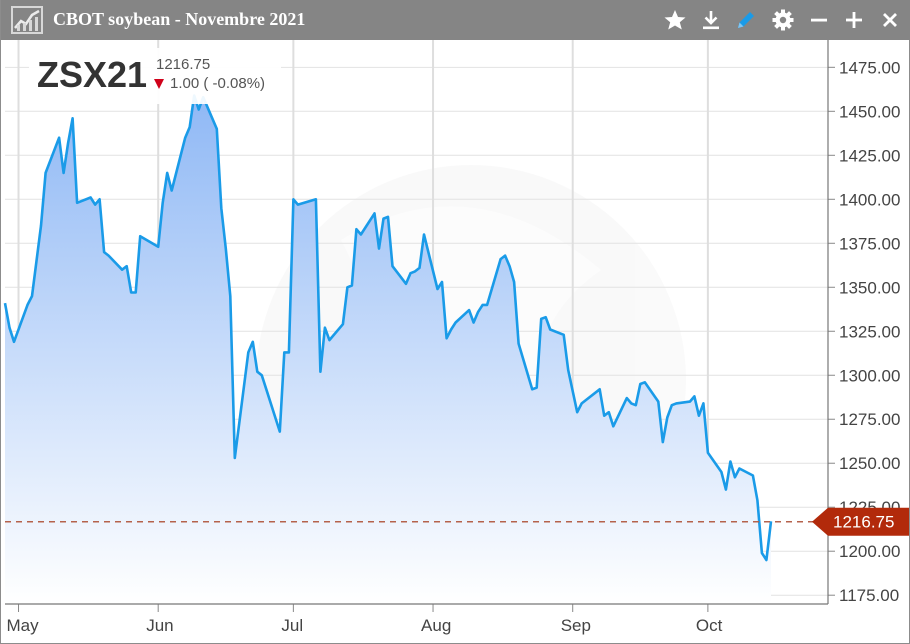 The width and height of the screenshot is (910, 644). What do you see at coordinates (869, 243) in the screenshot?
I see `y-tick-label: 1375.00` at bounding box center [869, 243].